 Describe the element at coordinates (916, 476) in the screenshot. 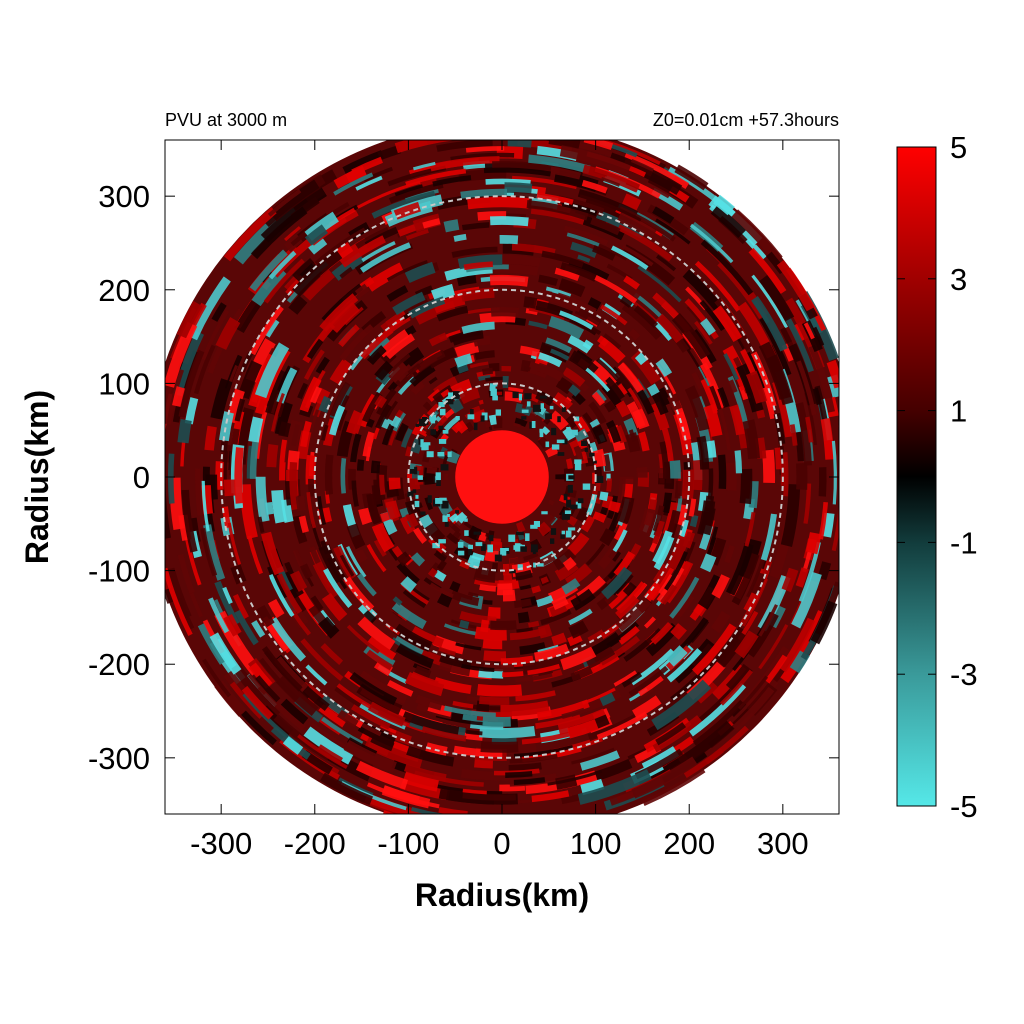

I see `colorbar-ramp` at that location.